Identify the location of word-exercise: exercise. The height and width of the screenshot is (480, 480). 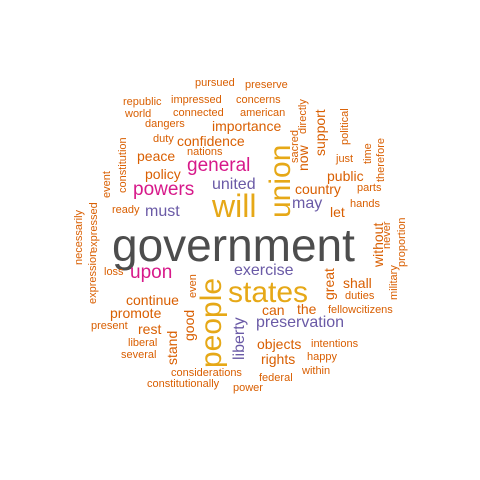
(264, 270).